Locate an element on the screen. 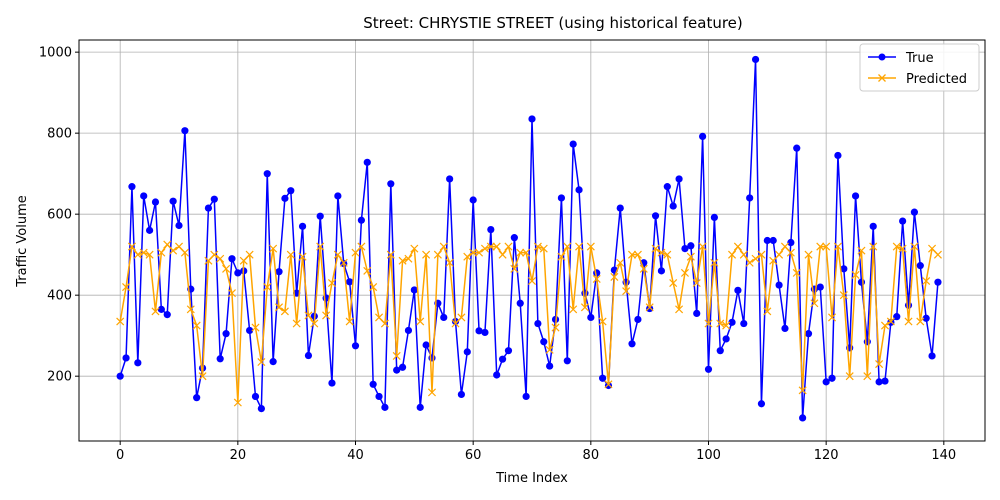 This screenshot has width=1000, height=500. x-tick-label: 20 is located at coordinates (238, 455).